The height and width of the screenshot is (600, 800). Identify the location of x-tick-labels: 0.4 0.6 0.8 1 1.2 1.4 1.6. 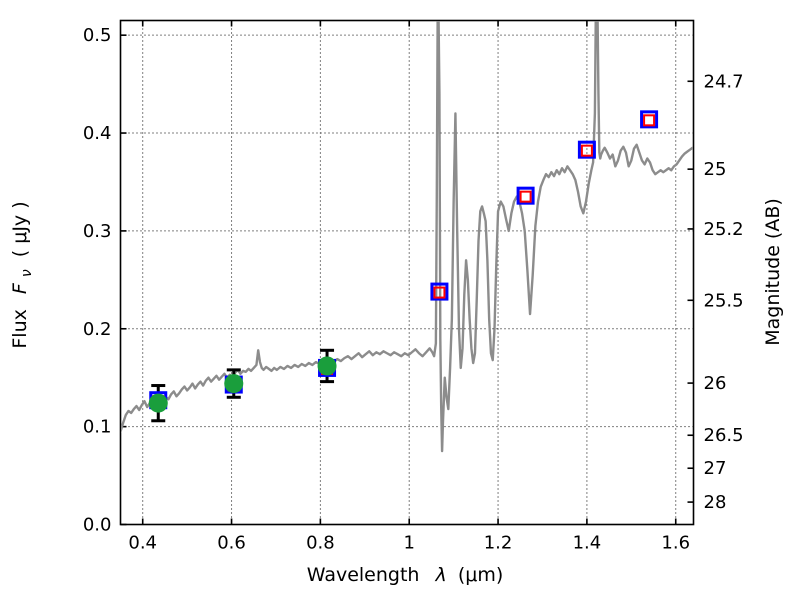
(409, 543).